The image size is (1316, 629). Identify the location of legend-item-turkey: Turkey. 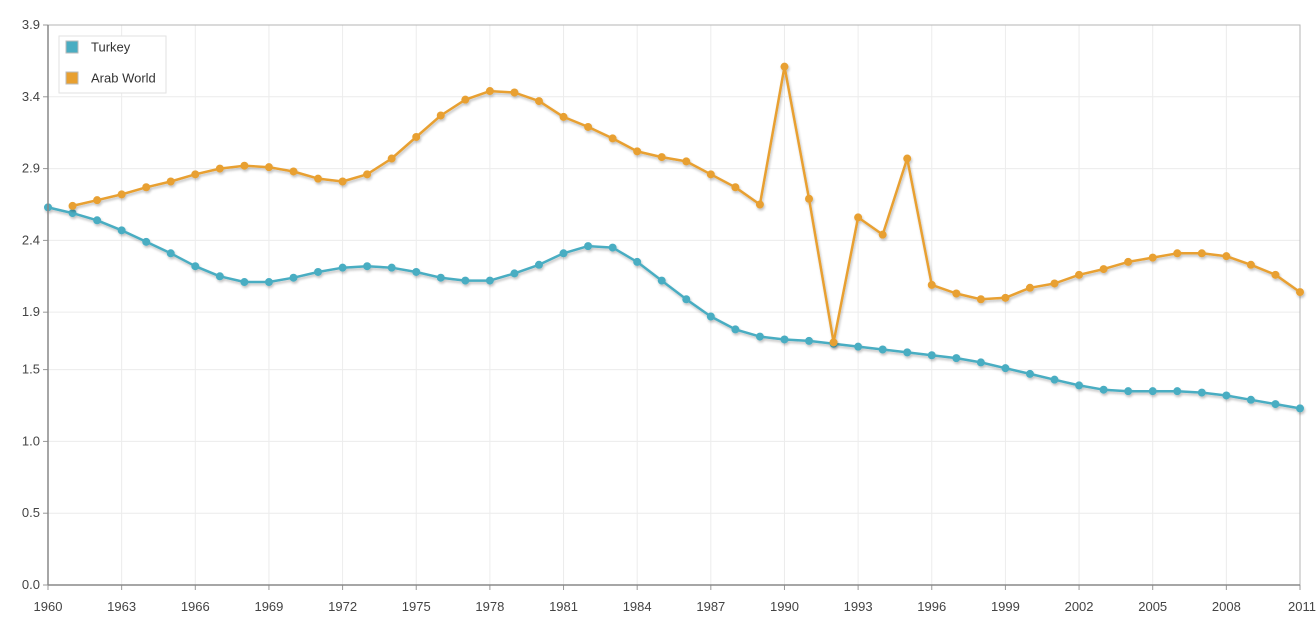
(98, 47).